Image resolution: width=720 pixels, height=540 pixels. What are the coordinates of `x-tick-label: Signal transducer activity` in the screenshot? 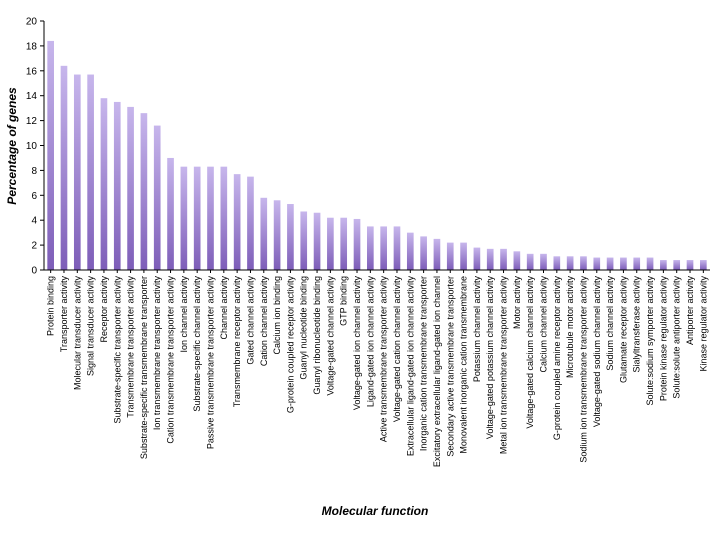 It's located at (91, 326).